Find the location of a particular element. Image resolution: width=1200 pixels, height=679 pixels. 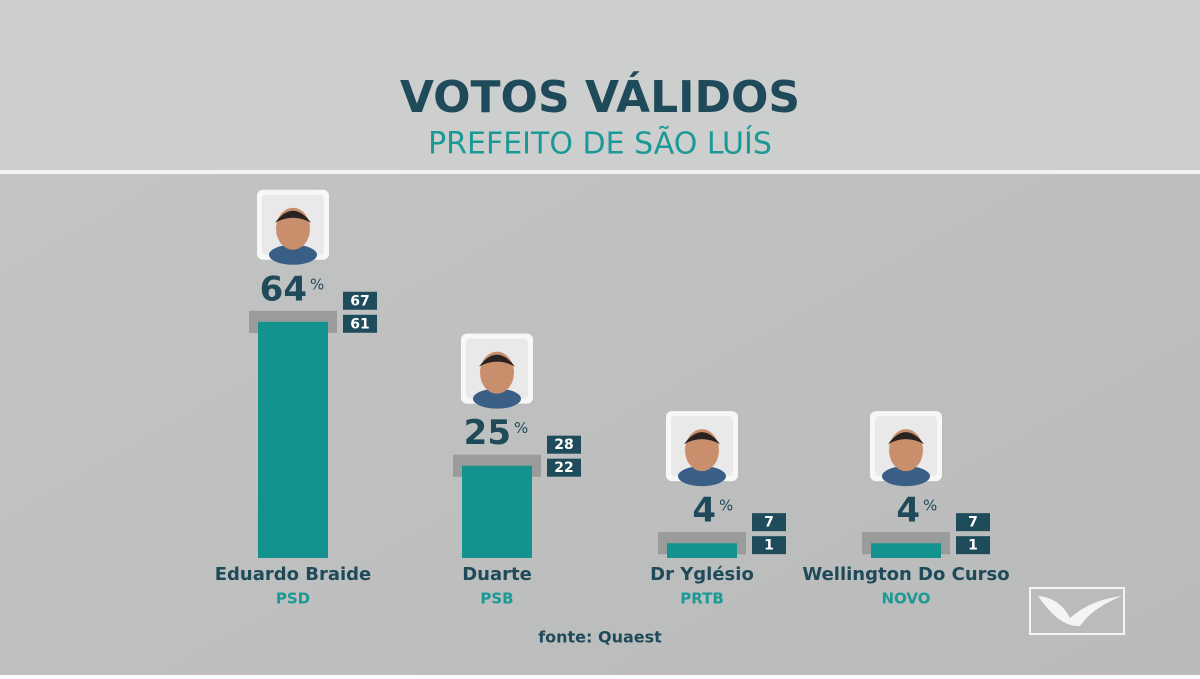

candidate-name: Eduardo Braide is located at coordinates (293, 574).